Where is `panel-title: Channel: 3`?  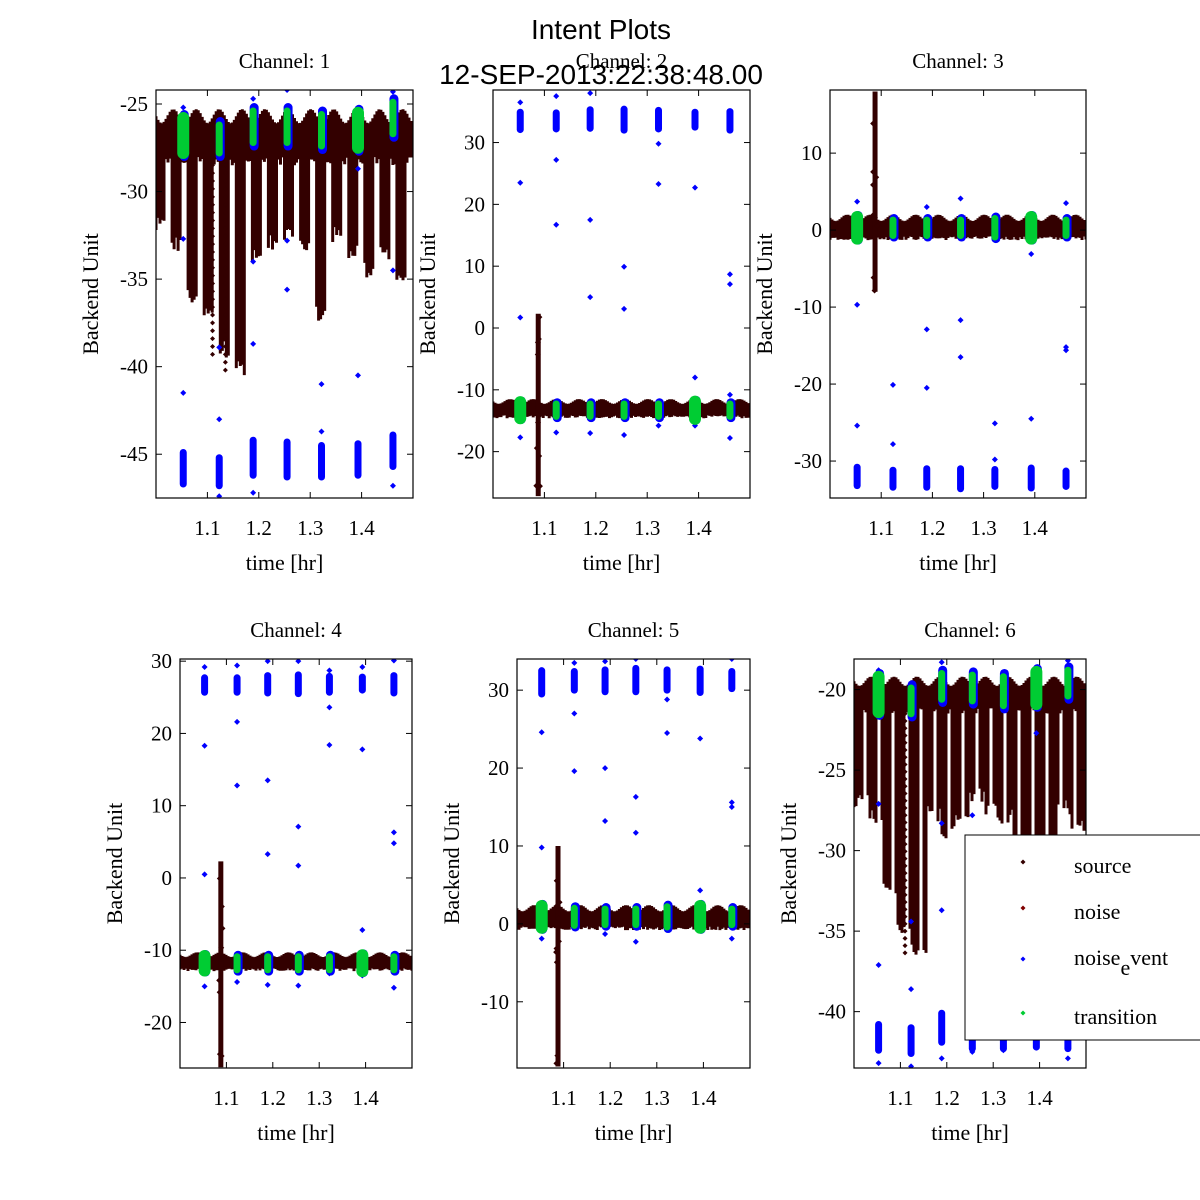
panel-title: Channel: 3 is located at coordinates (958, 61).